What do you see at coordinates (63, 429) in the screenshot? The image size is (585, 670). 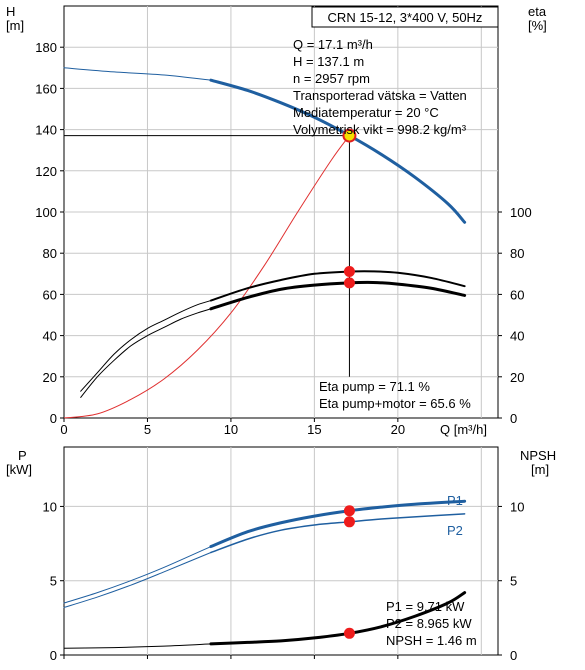 I see `top-x-tick-label: 0` at bounding box center [63, 429].